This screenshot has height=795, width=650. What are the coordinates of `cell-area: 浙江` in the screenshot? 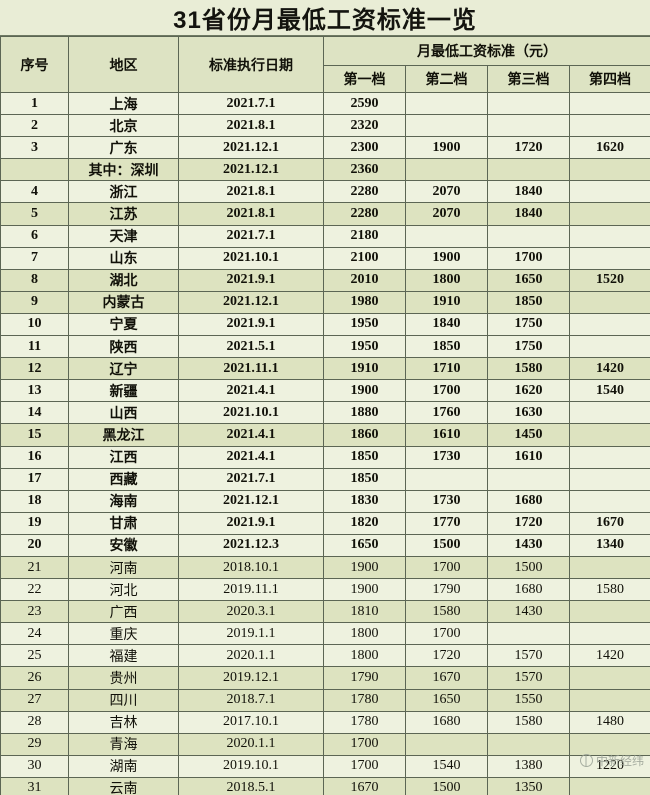 It's located at (123, 192).